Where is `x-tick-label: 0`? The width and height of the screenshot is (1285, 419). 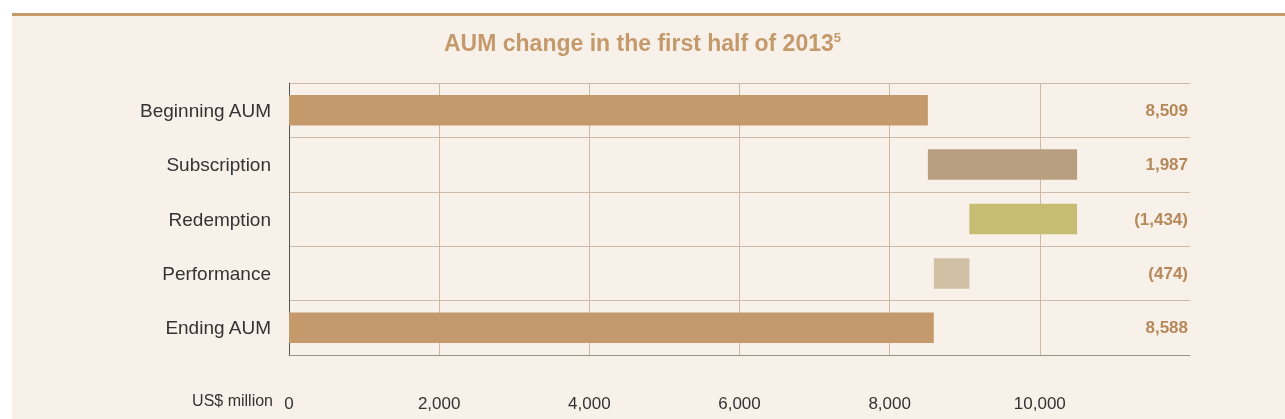
x-tick-label: 0 is located at coordinates (289, 403).